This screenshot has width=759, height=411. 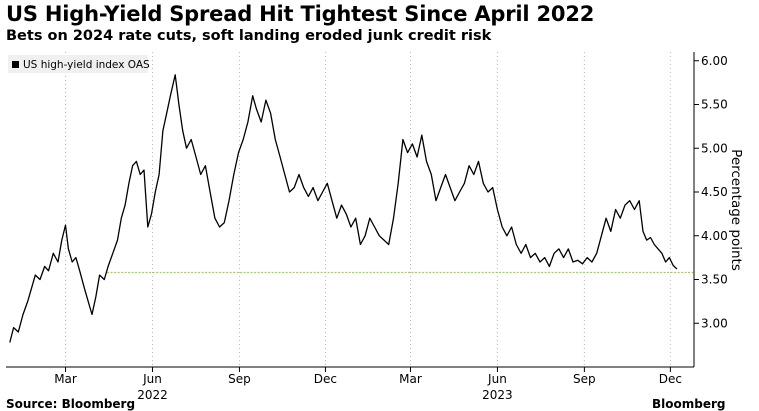 What do you see at coordinates (497, 395) in the screenshot?
I see `year-label: 2023` at bounding box center [497, 395].